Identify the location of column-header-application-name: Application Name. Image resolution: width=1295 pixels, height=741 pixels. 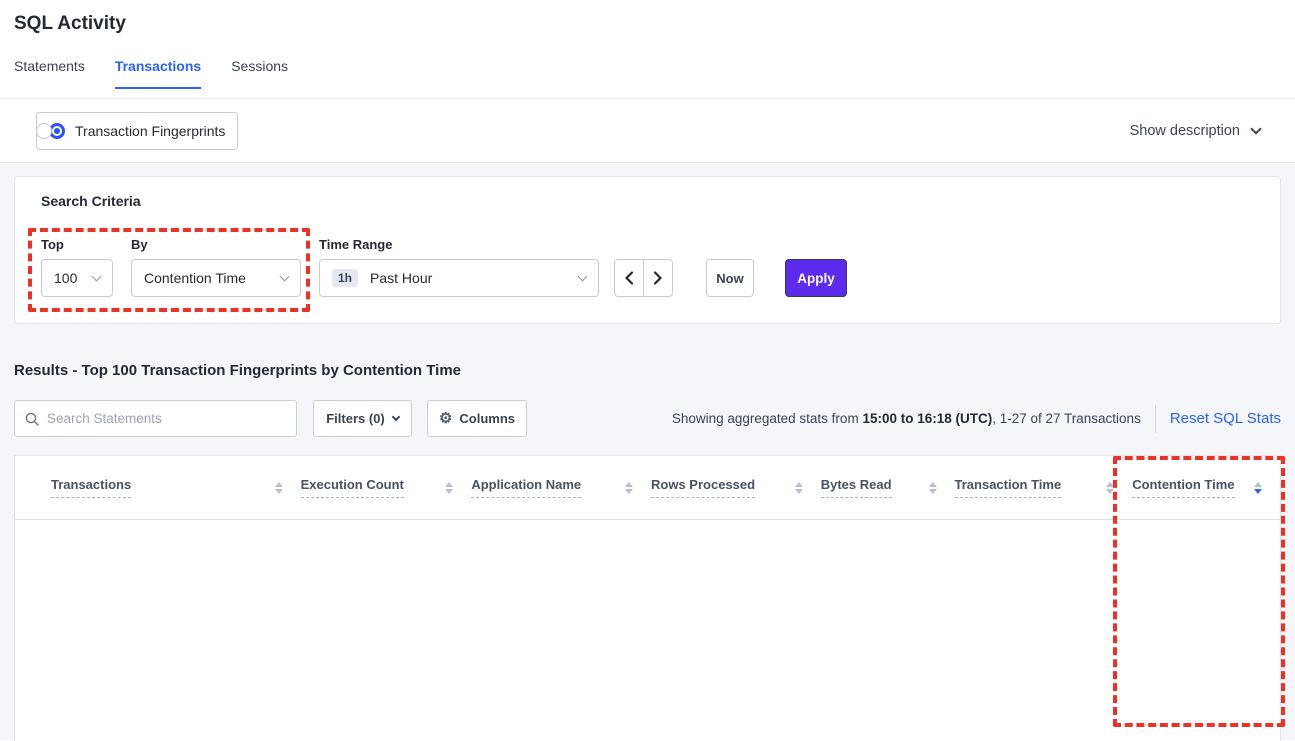
(561, 487).